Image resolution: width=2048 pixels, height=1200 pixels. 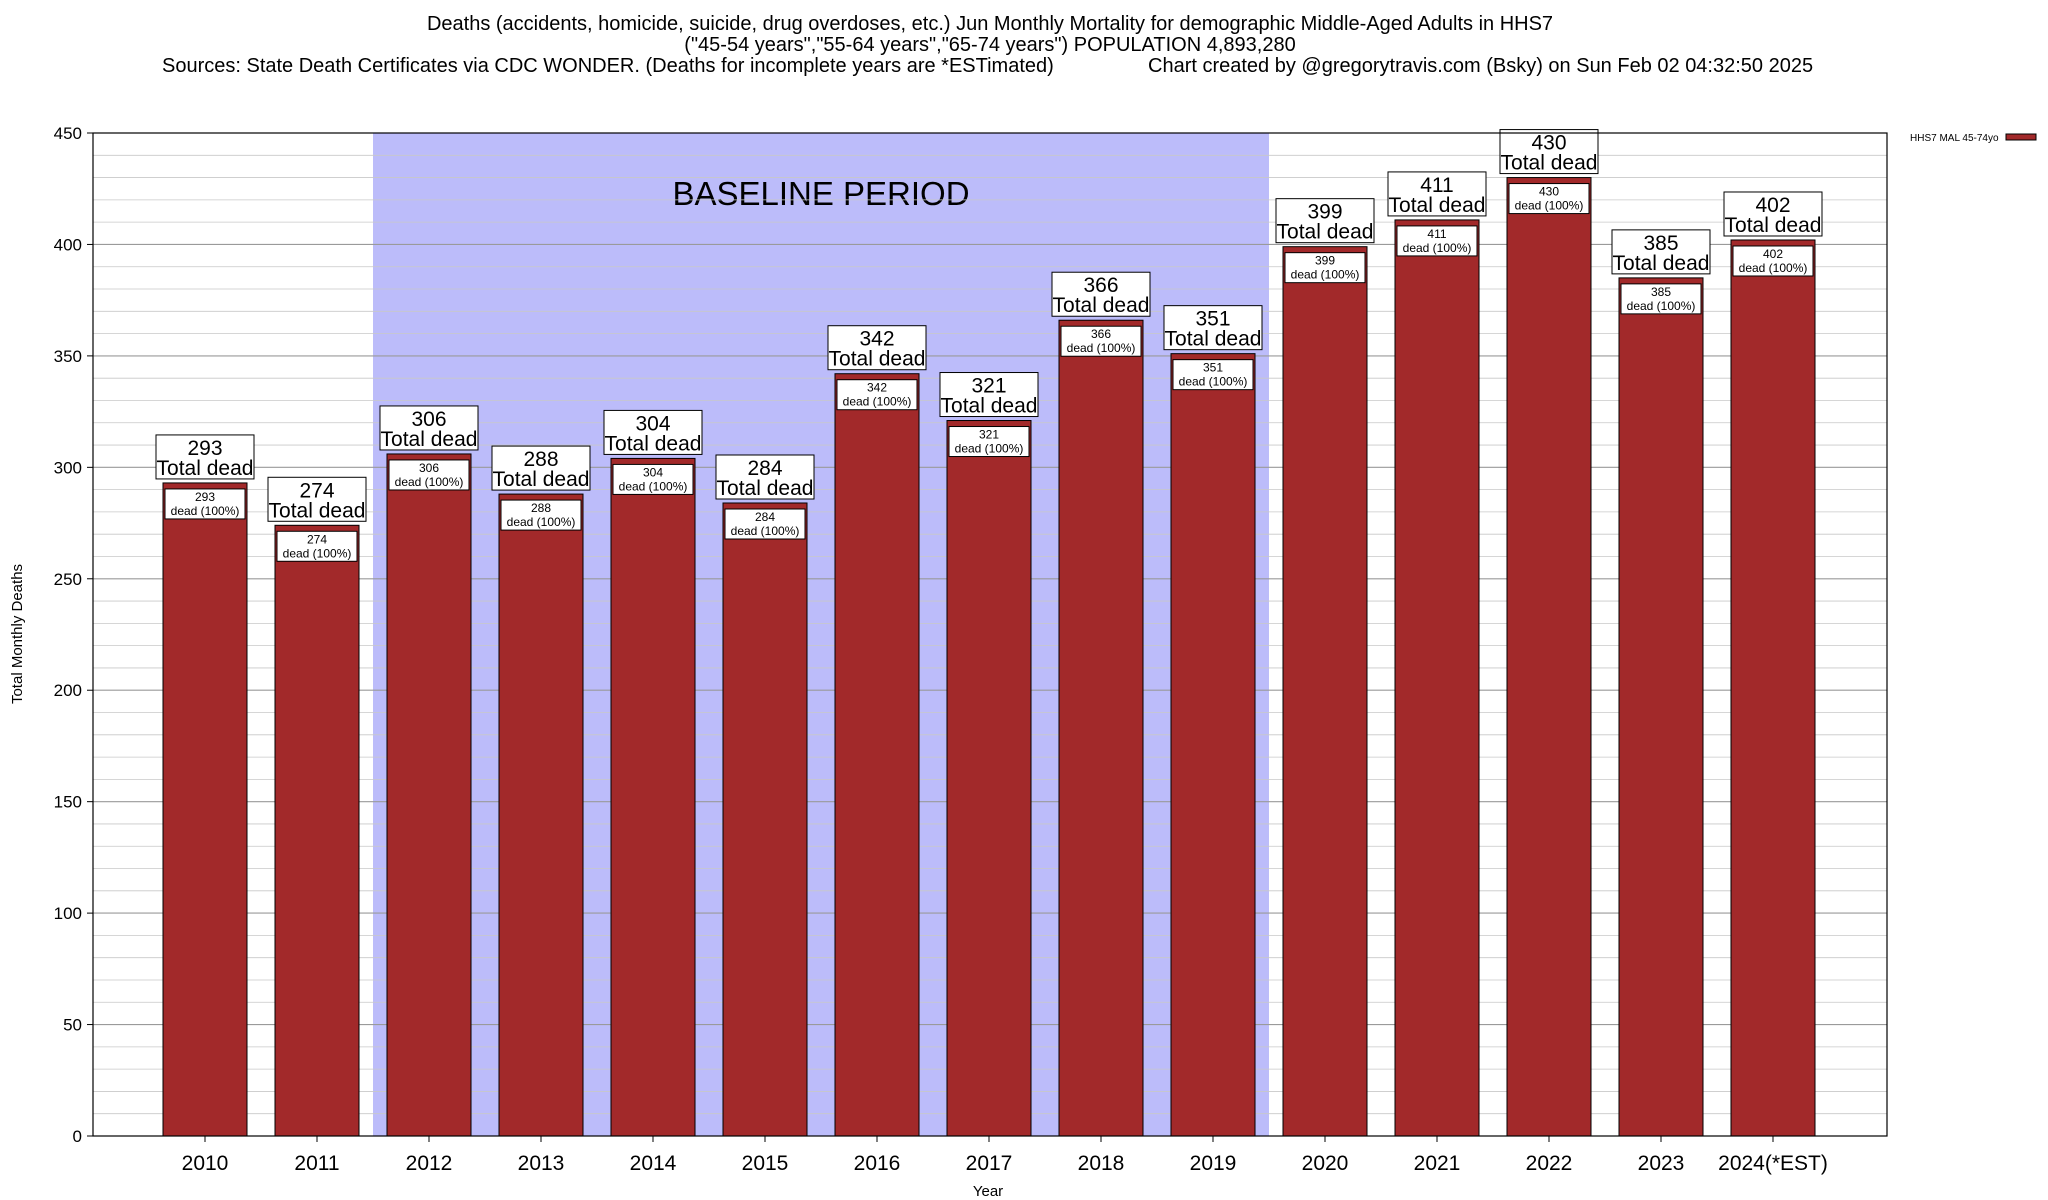 I want to click on x-tick-label: 2011, so click(x=316, y=1163).